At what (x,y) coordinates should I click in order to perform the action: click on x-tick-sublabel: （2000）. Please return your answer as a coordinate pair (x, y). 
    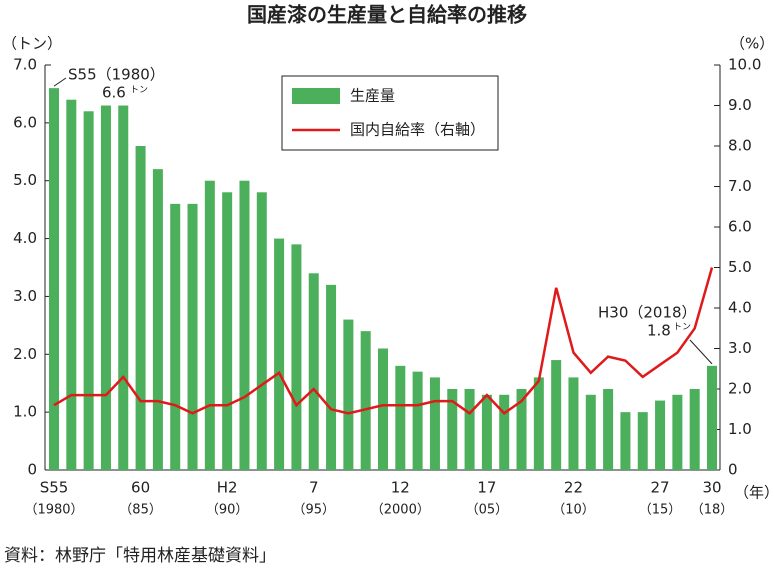
    Looking at the image, I should click on (400, 510).